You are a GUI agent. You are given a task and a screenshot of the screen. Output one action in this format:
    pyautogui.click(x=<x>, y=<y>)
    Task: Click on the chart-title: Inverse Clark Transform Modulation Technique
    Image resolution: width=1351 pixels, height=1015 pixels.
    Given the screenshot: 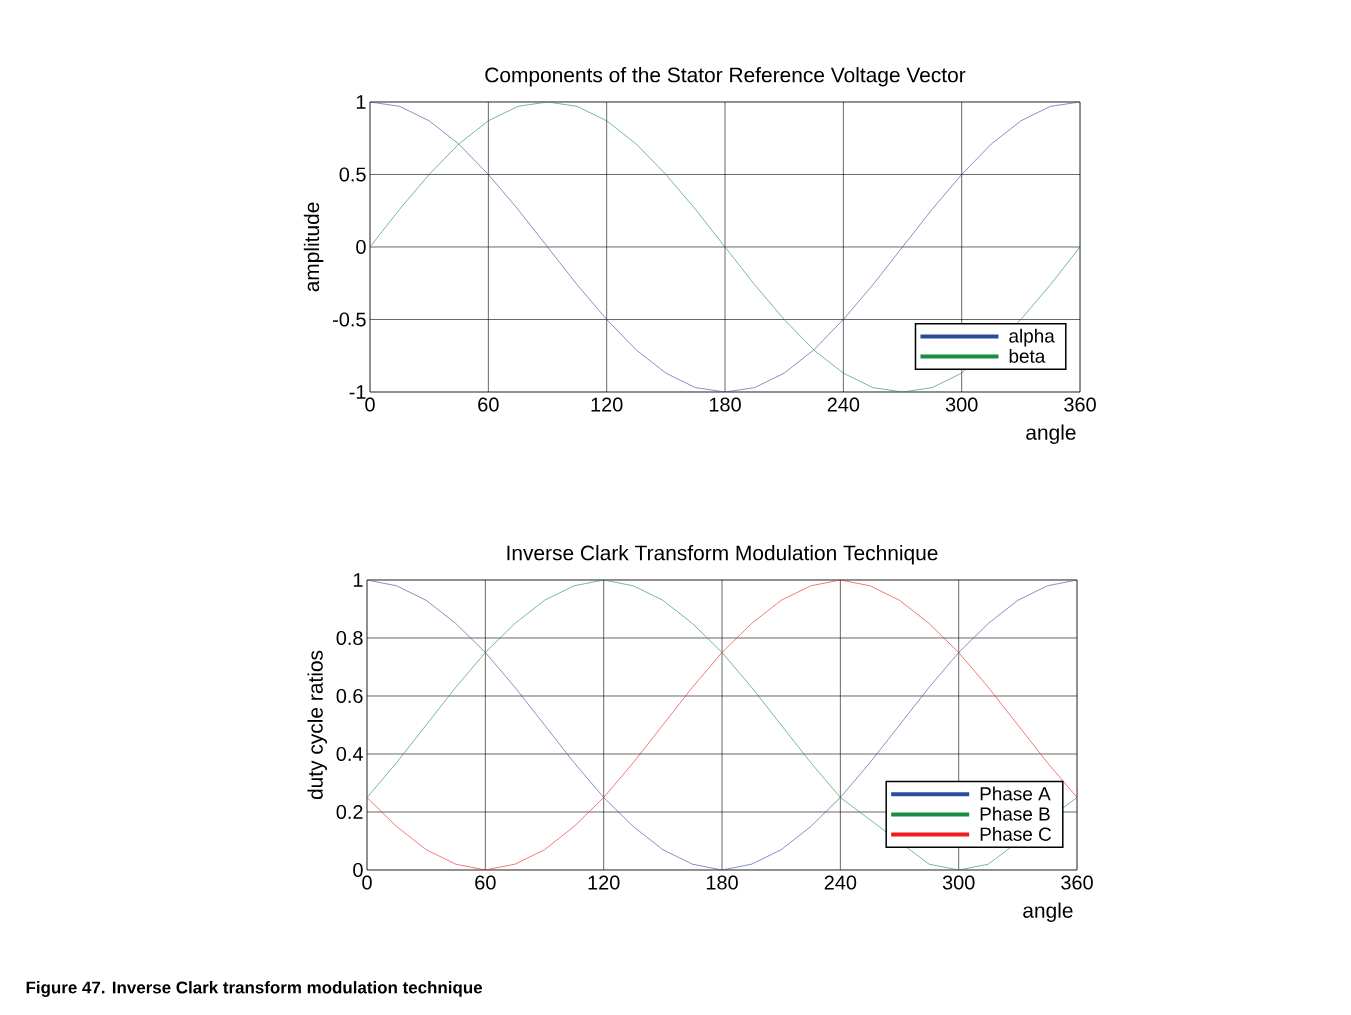 What is the action you would take?
    pyautogui.click(x=722, y=555)
    